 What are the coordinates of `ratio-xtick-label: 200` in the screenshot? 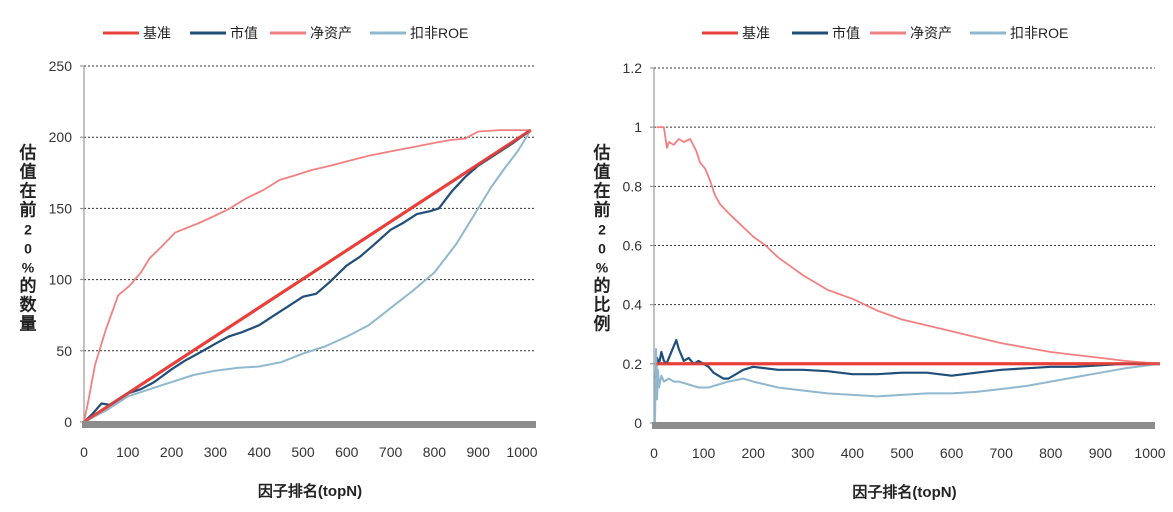 It's located at (754, 453).